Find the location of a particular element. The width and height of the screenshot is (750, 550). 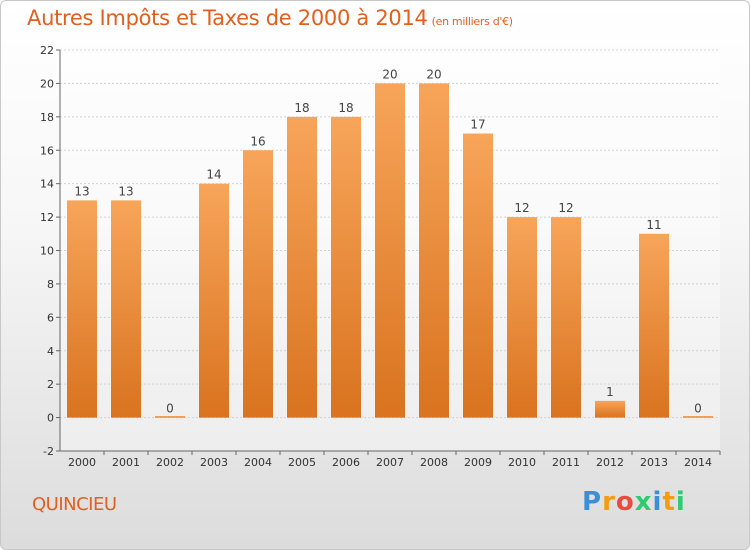

y-tick-label: 4 is located at coordinates (50, 351).